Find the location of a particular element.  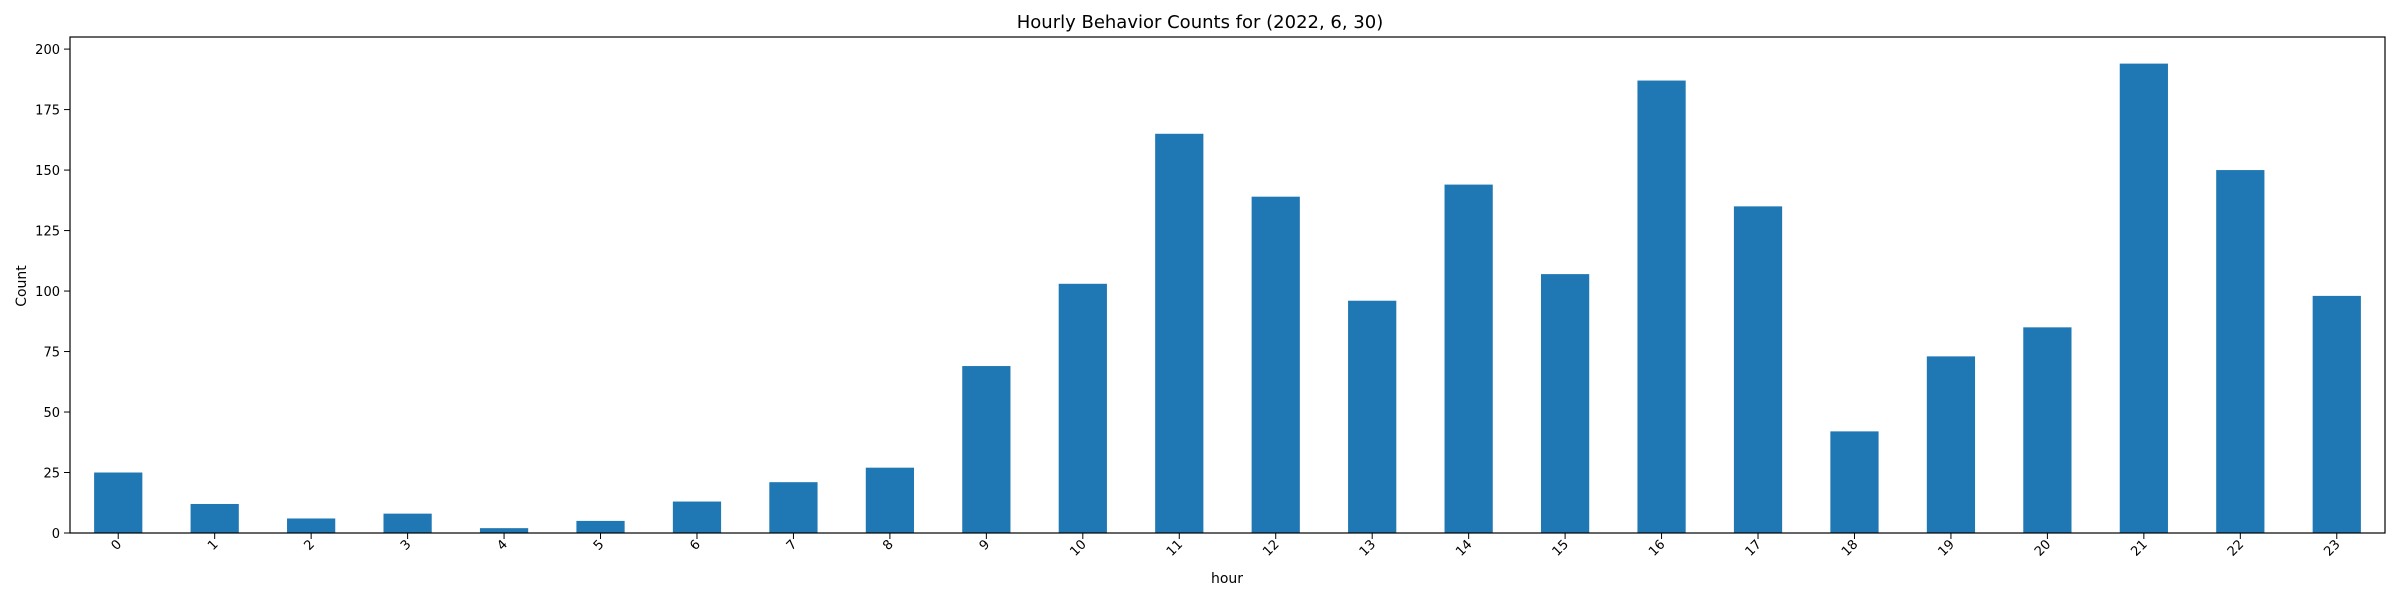

x-tick-label: 1 is located at coordinates (213, 545).